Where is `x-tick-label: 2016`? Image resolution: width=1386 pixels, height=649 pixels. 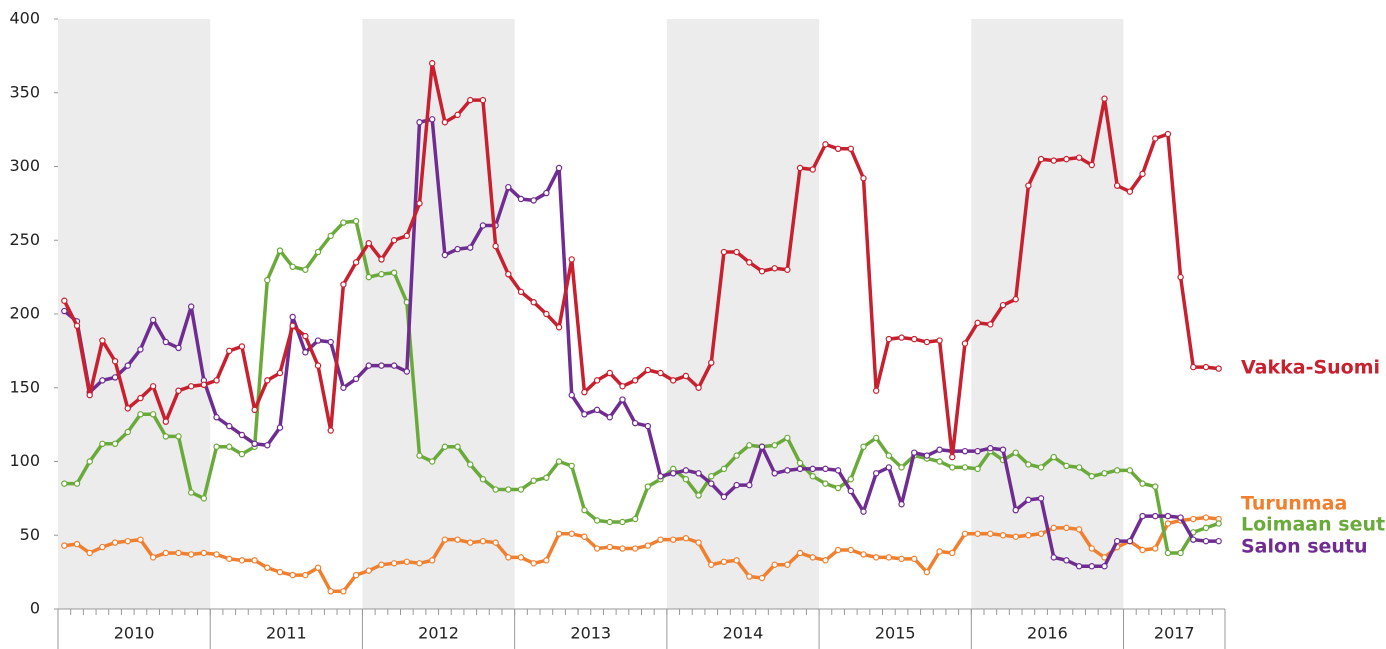
x-tick-label: 2016 is located at coordinates (1047, 633).